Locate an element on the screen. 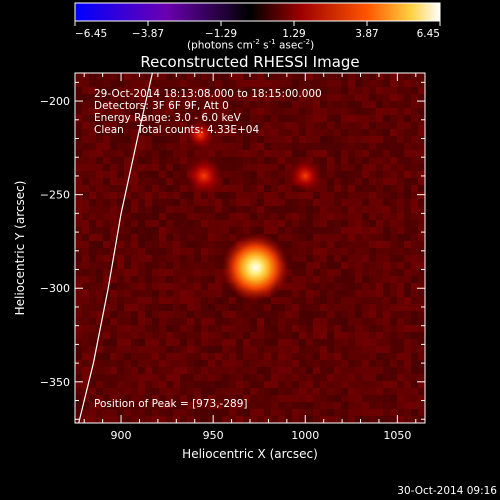 This screenshot has width=500, height=500. colorbar-tick-label: −1.29 is located at coordinates (221, 34).